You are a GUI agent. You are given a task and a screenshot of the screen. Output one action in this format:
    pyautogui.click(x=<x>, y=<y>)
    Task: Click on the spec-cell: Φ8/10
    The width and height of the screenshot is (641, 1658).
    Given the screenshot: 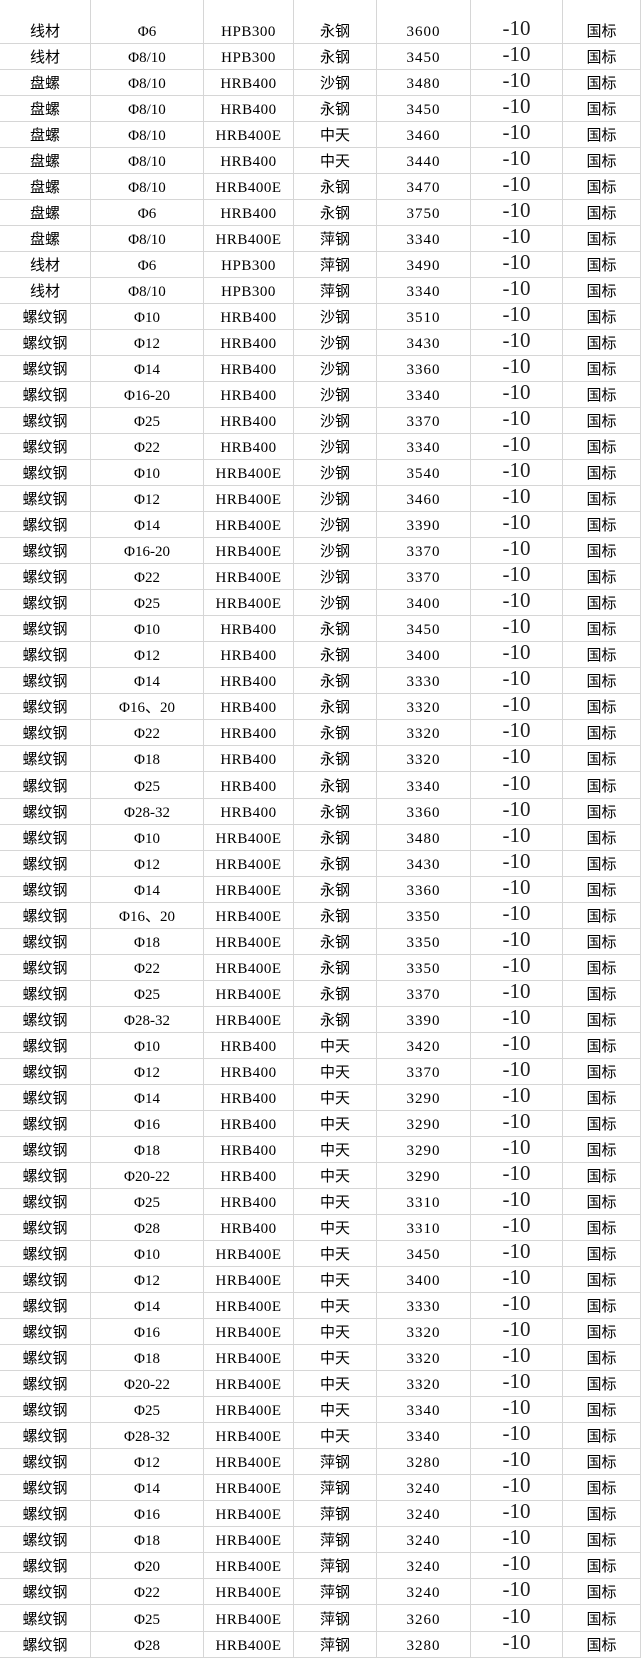 What is the action you would take?
    pyautogui.click(x=147, y=290)
    